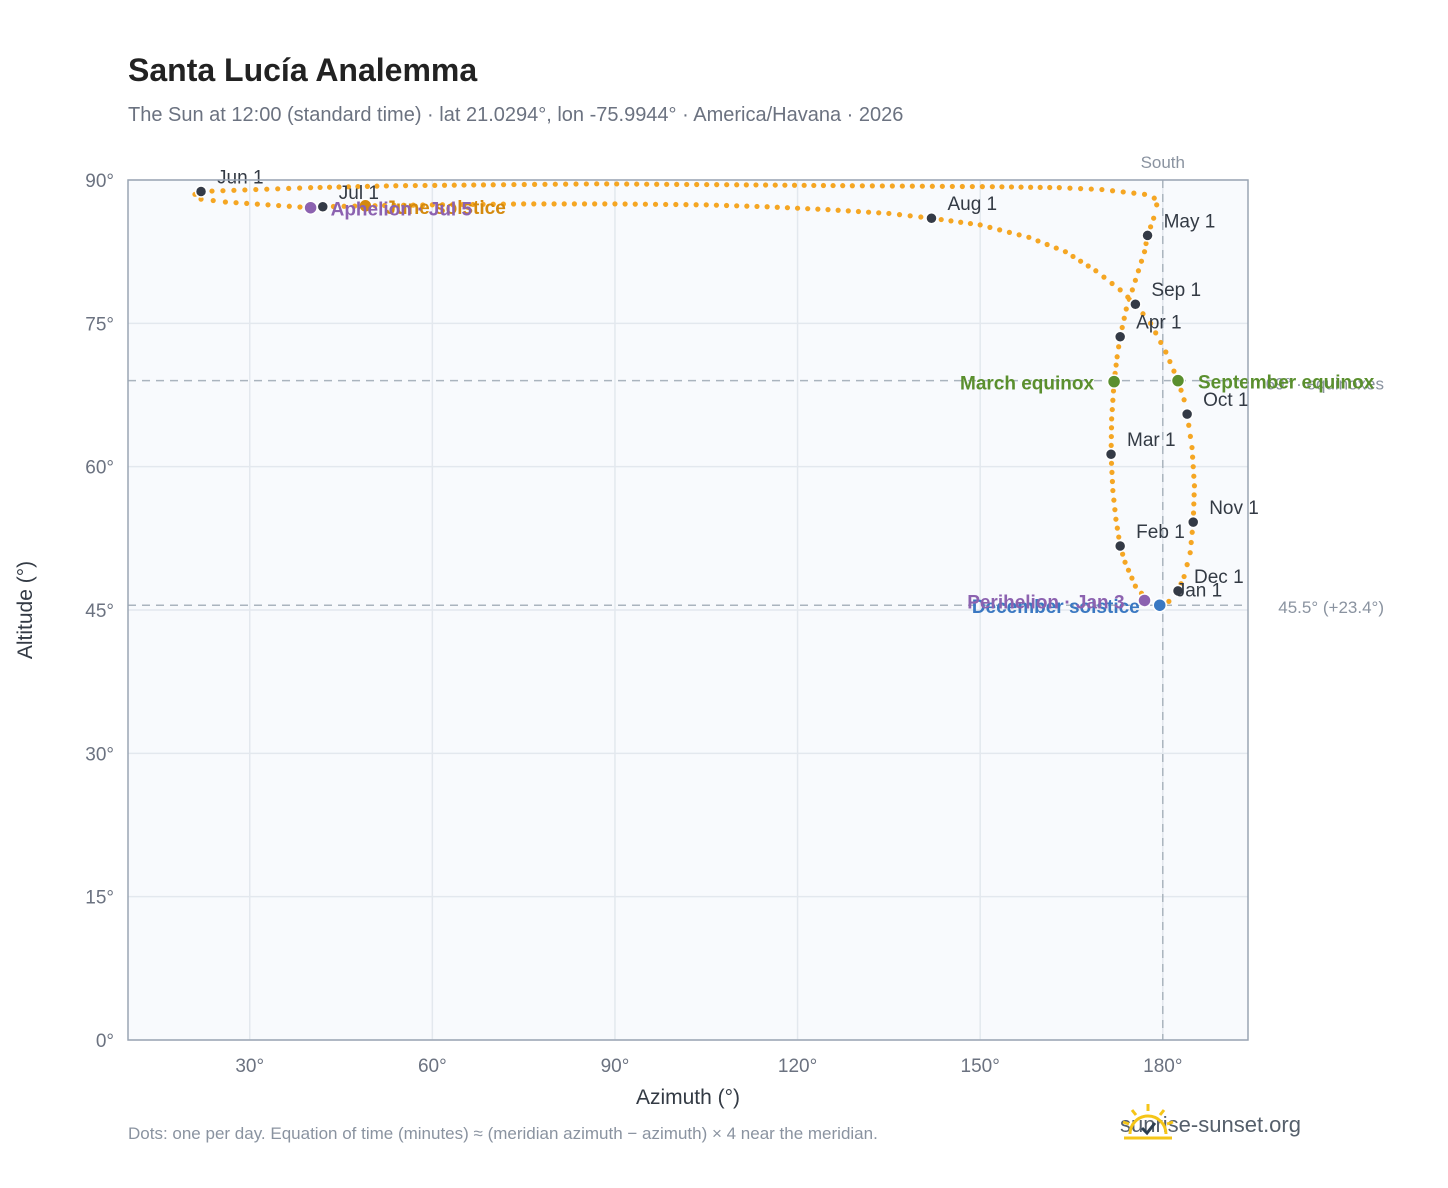 The height and width of the screenshot is (1188, 1448). What do you see at coordinates (99, 324) in the screenshot?
I see `y-tick-label: 75°` at bounding box center [99, 324].